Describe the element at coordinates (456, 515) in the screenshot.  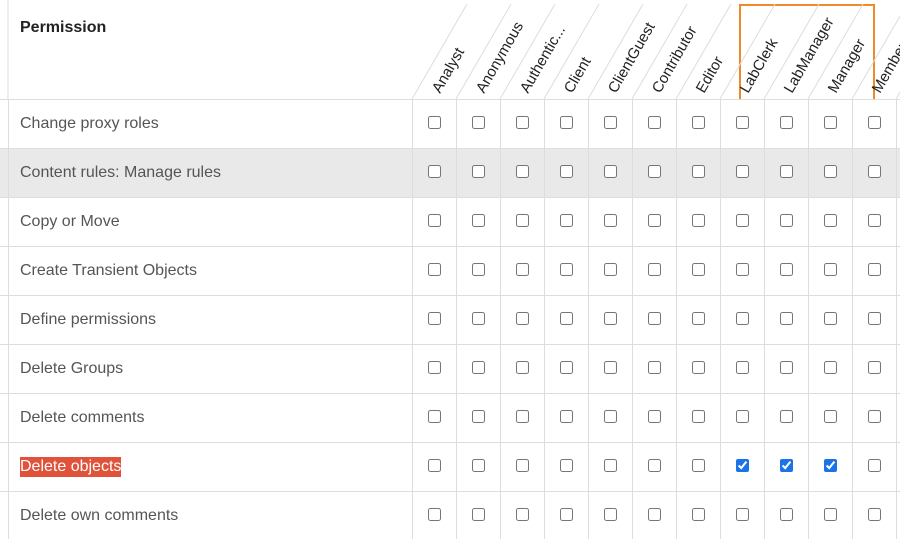
I see `cell-divider` at that location.